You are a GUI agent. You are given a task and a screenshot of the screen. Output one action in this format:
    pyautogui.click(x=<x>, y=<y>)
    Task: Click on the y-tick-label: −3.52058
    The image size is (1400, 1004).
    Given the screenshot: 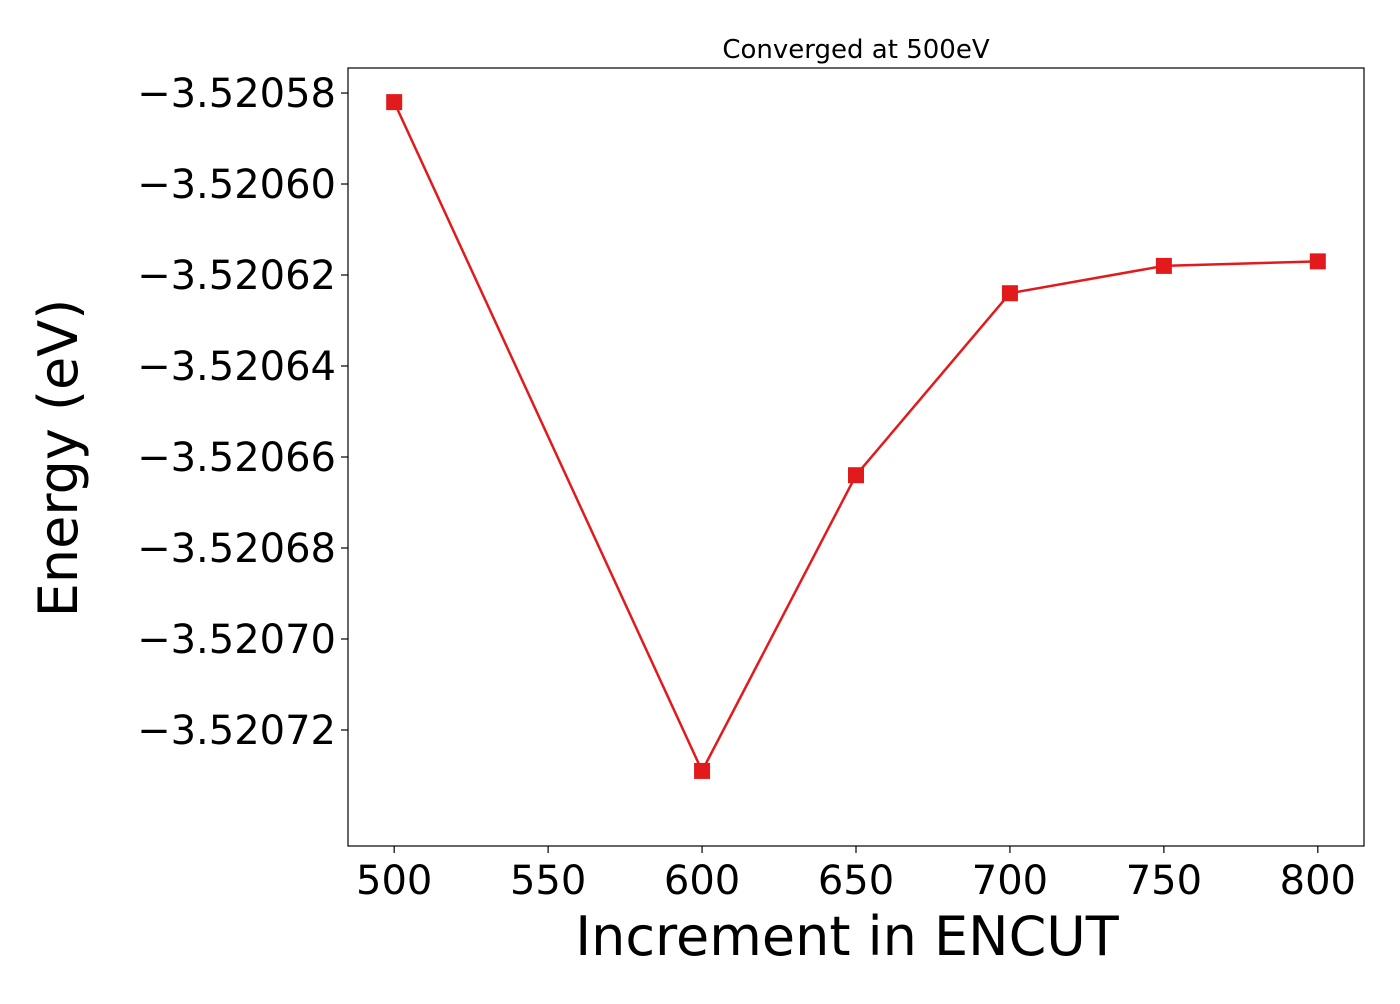 What is the action you would take?
    pyautogui.click(x=236, y=94)
    